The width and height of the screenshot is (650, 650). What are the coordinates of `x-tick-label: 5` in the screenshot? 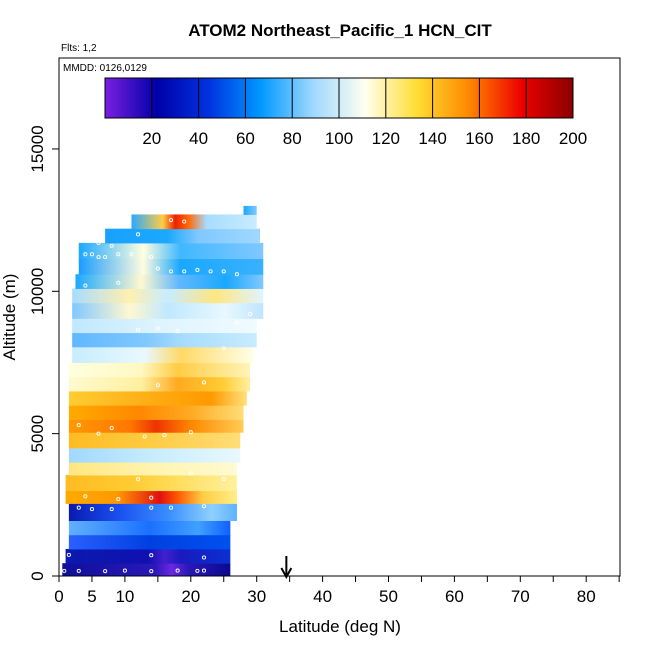 It's located at (91, 596).